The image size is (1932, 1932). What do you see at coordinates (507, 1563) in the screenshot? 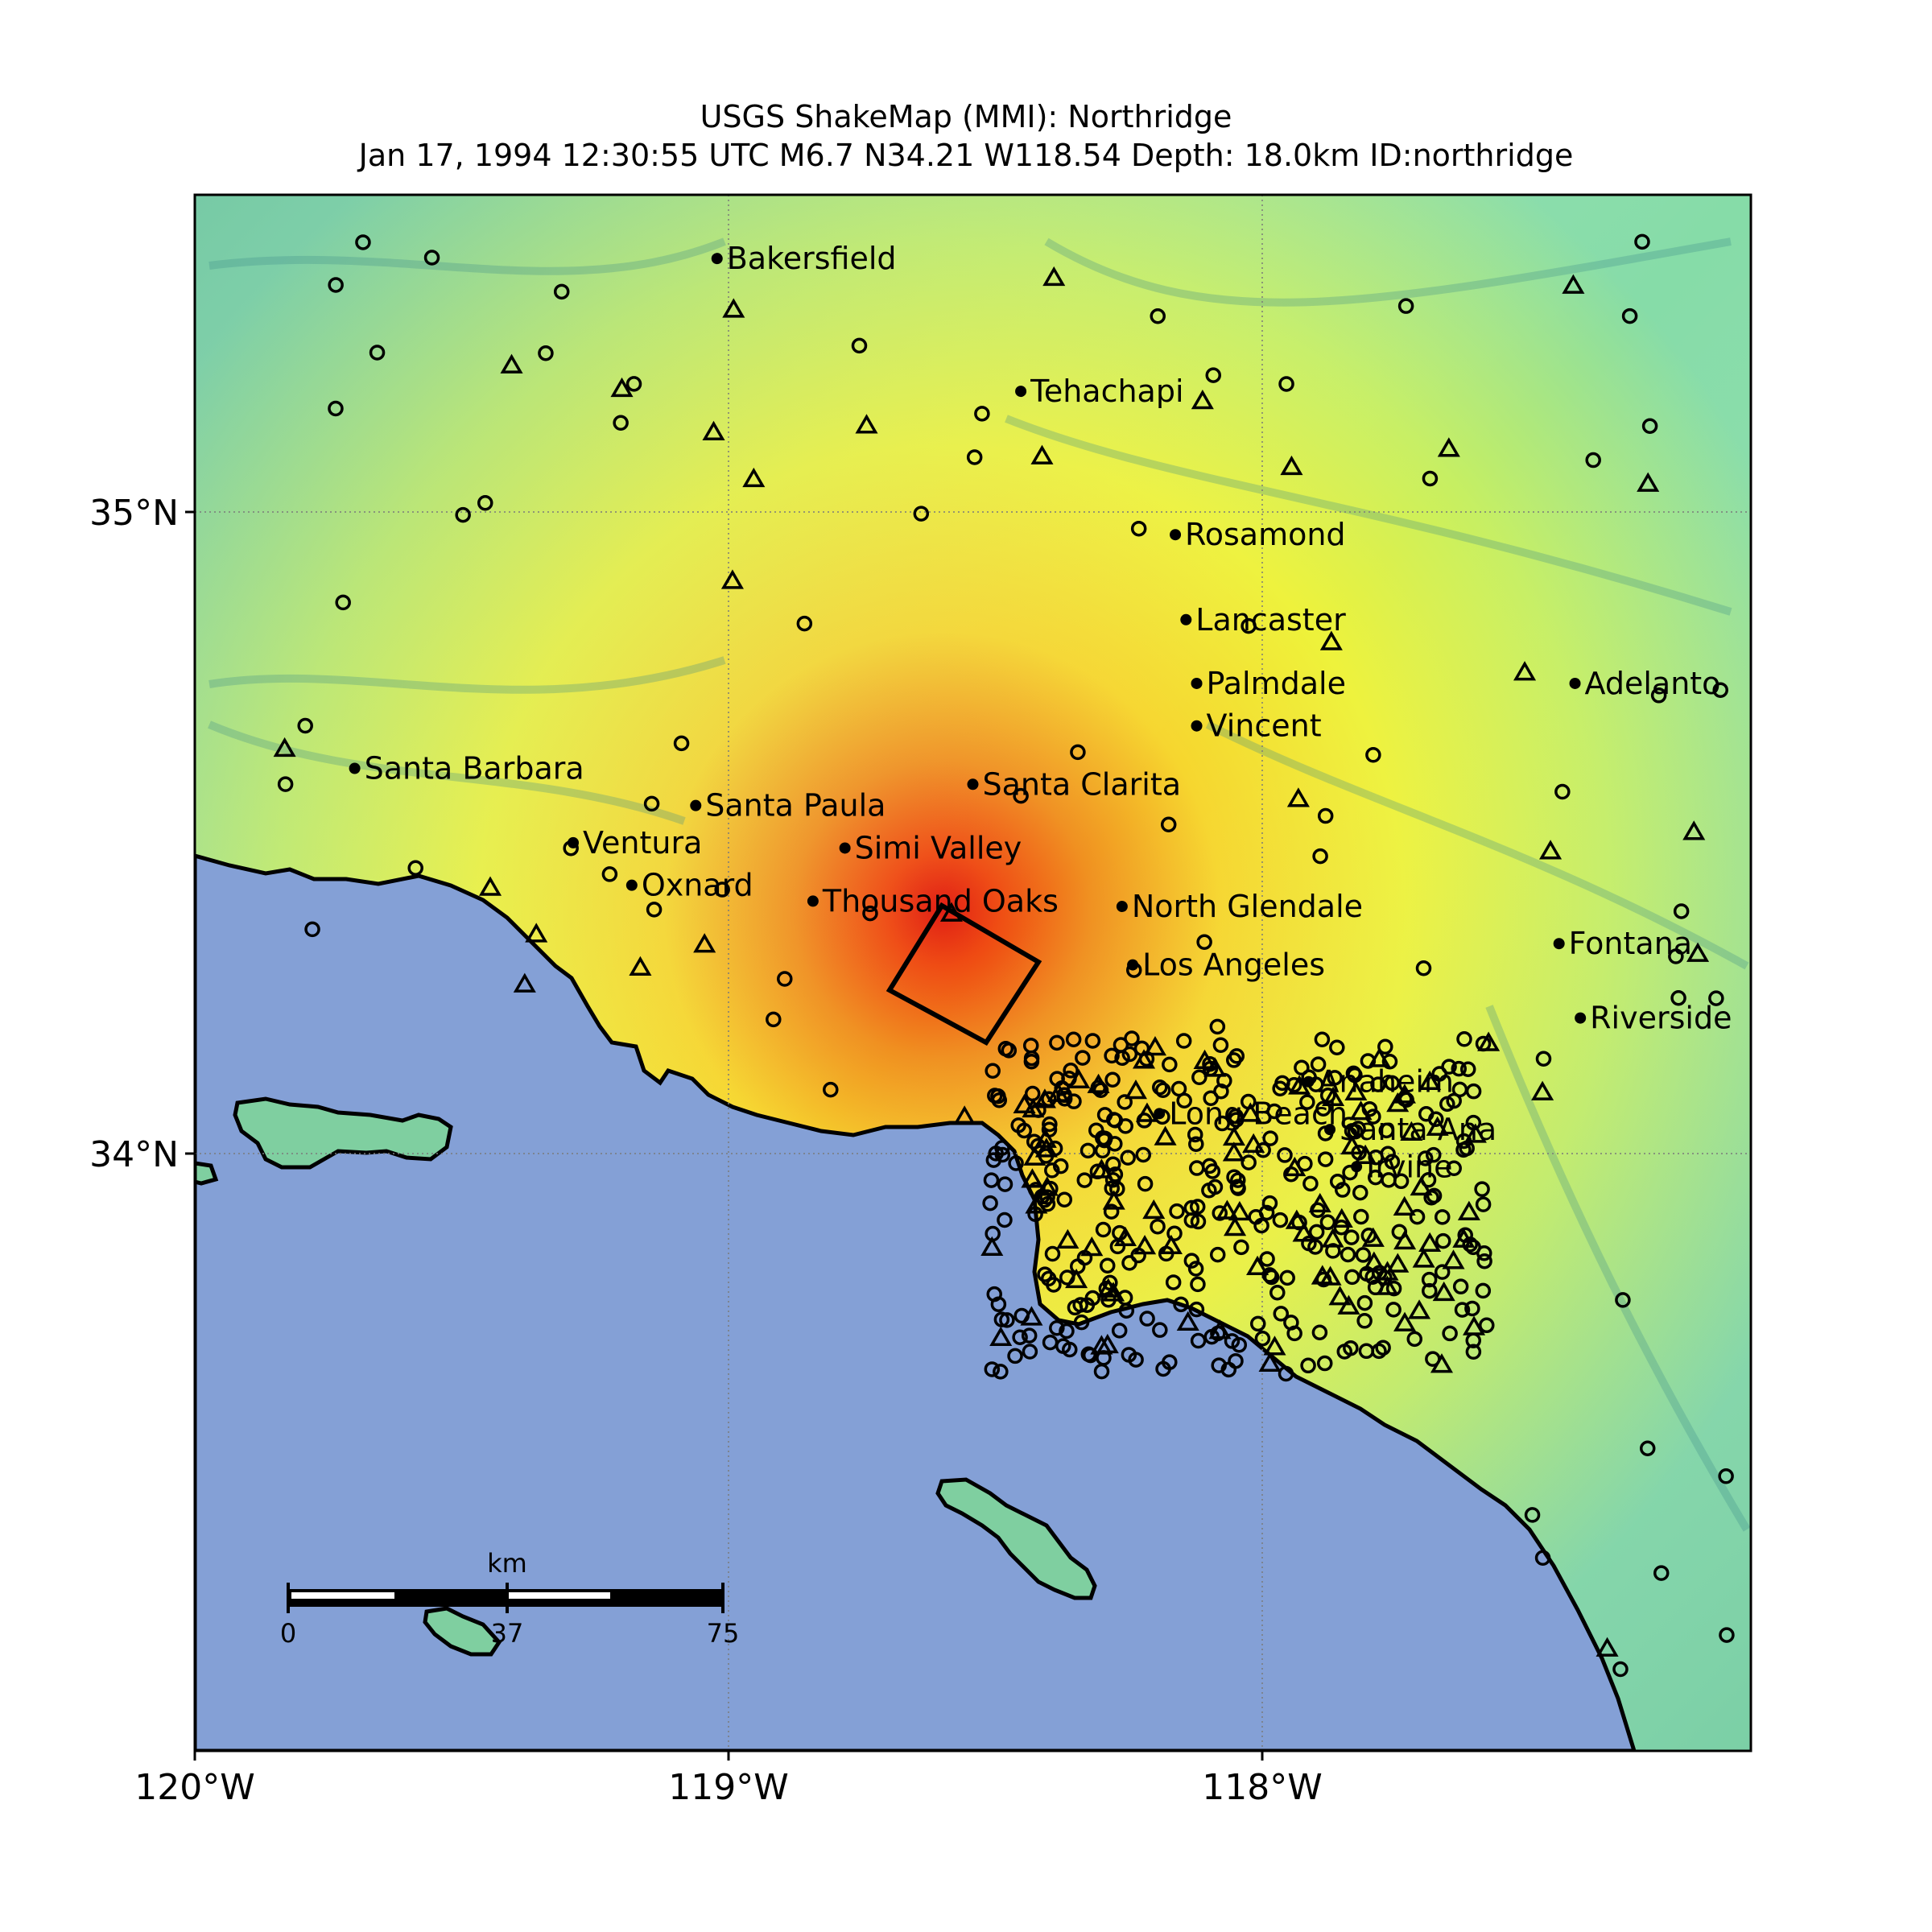
I see `scale-bar-unit: km` at bounding box center [507, 1563].